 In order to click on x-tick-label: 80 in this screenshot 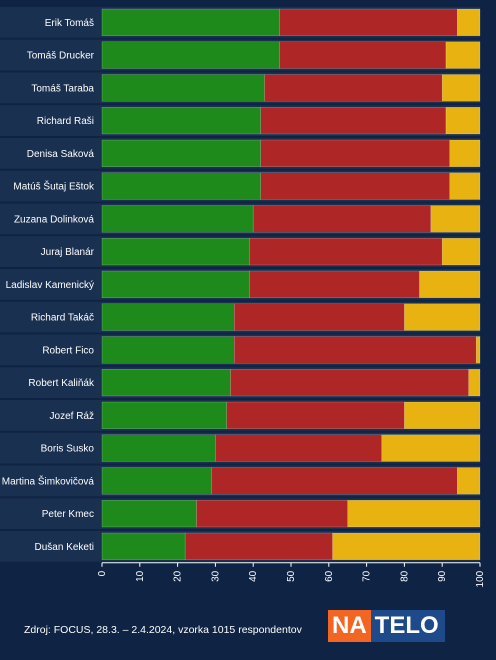, I will do `click(404, 576)`.